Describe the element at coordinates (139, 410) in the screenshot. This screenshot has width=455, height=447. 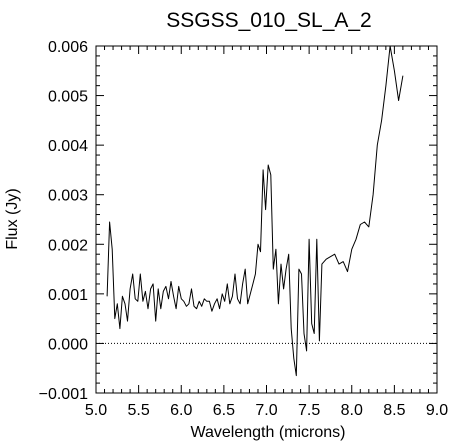
I see `x-tick-label: 5.5` at that location.